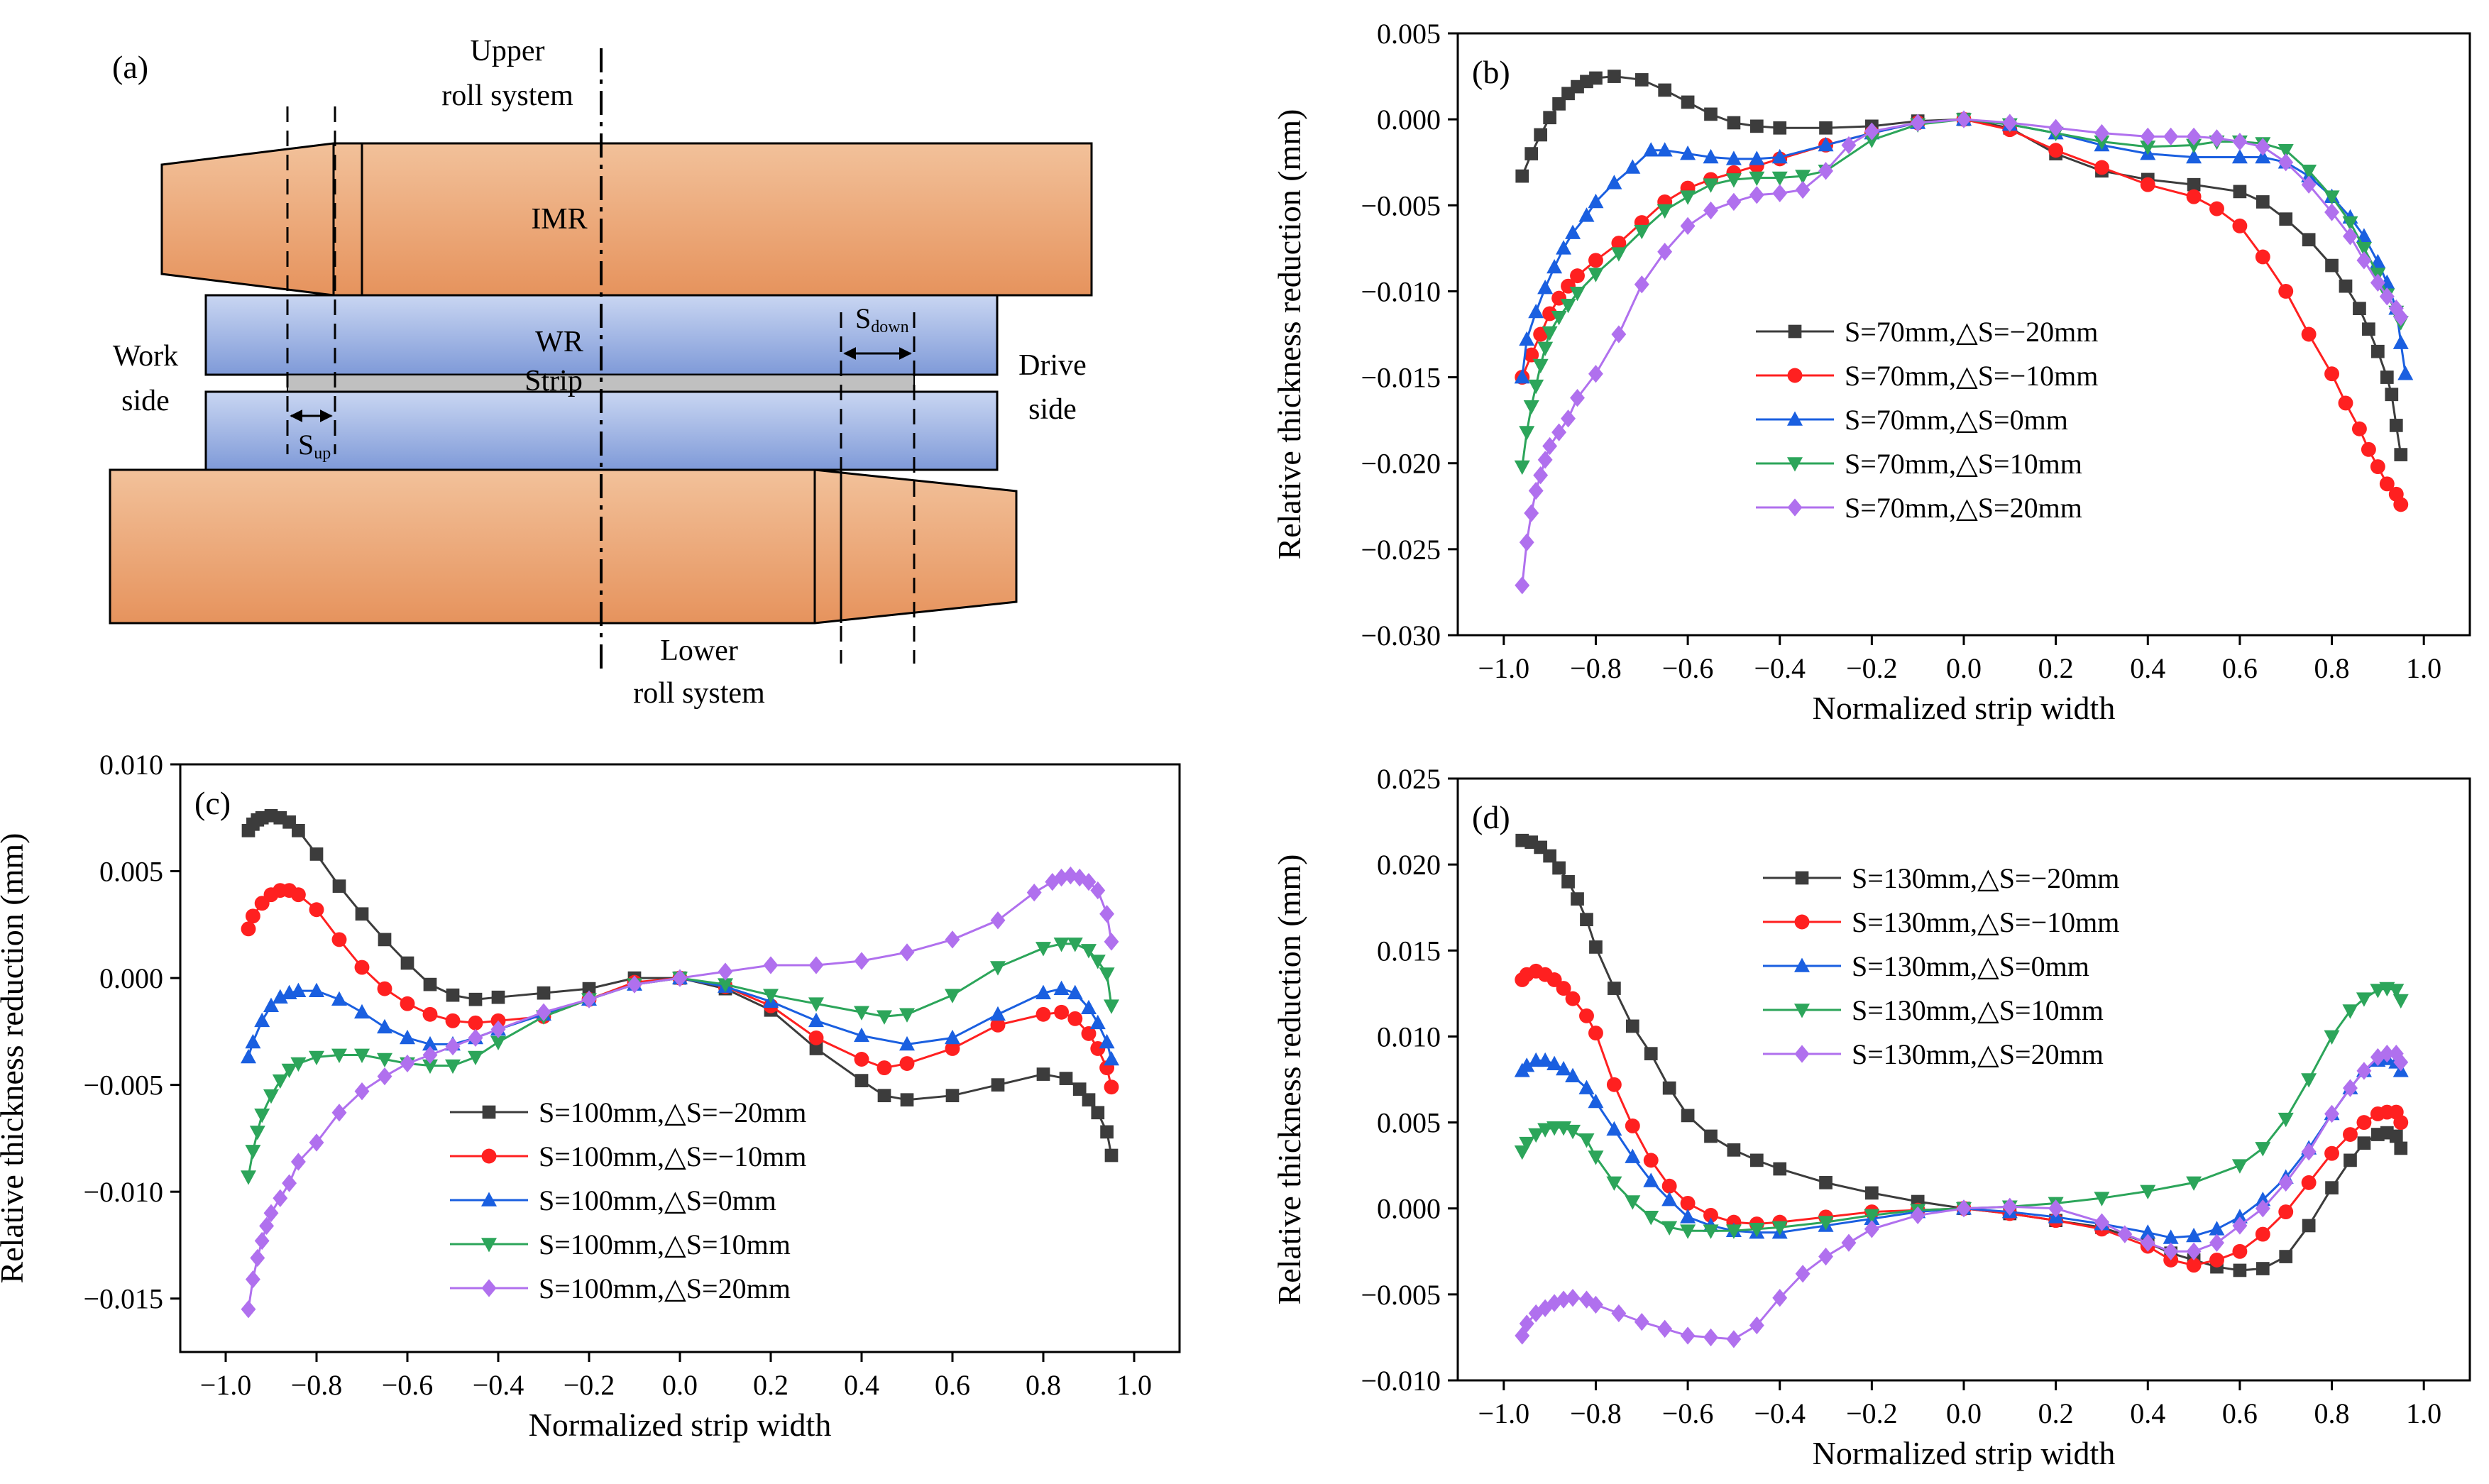 The image size is (2489, 1484). Describe the element at coordinates (627, 219) in the screenshot. I see `upper-imr-roll` at that location.